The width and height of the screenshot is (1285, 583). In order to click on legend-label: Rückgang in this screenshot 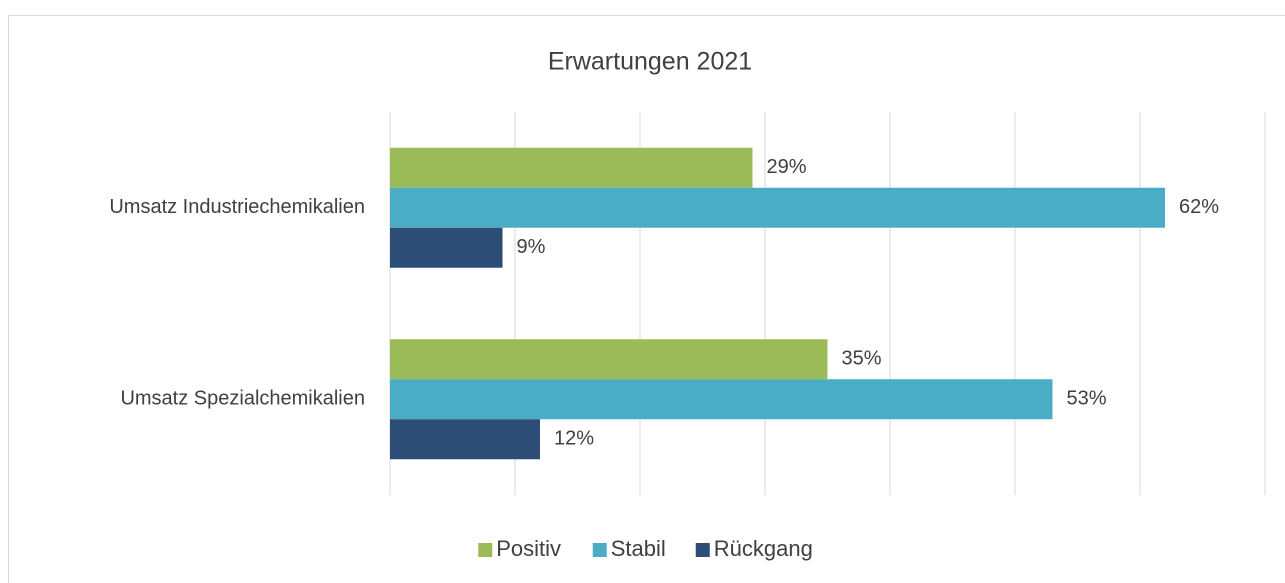, I will do `click(763, 548)`.